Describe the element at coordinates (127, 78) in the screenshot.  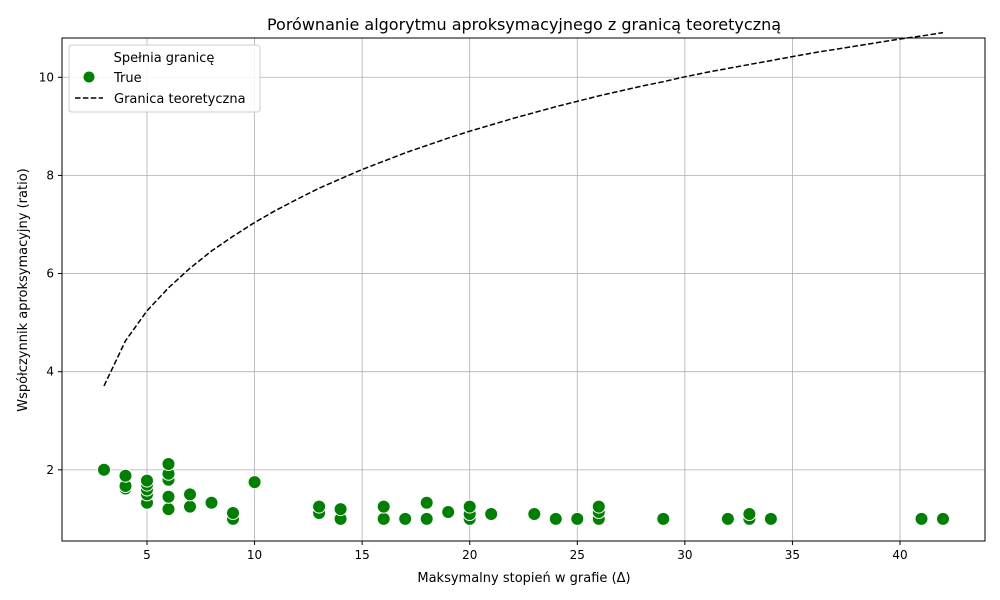
I see `legend-label-true: True` at that location.